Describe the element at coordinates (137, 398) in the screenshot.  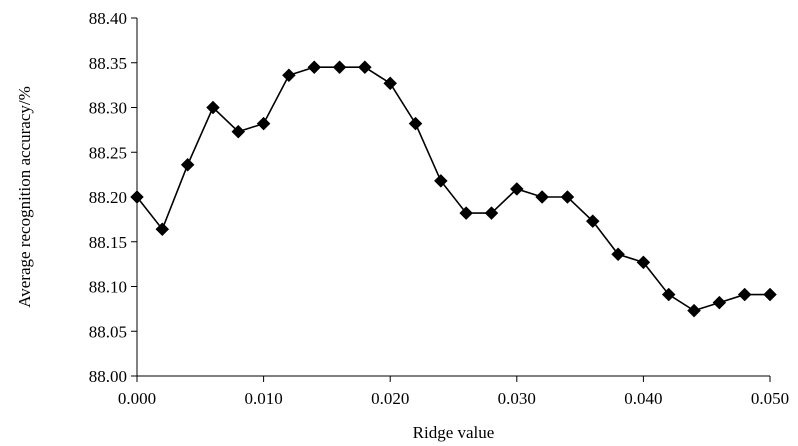
I see `x-tick-label: 0.000` at that location.